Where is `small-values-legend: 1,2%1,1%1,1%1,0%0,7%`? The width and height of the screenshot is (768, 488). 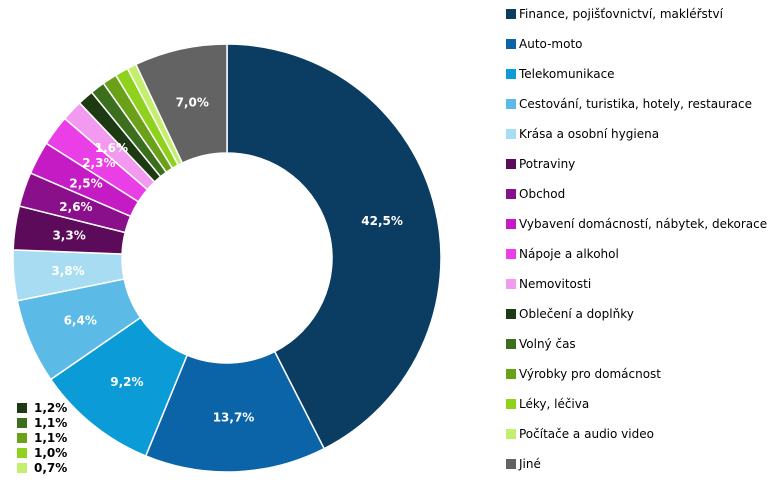
small-values-legend: 1,2%1,1%1,1%1,0%0,7% is located at coordinates (42, 438).